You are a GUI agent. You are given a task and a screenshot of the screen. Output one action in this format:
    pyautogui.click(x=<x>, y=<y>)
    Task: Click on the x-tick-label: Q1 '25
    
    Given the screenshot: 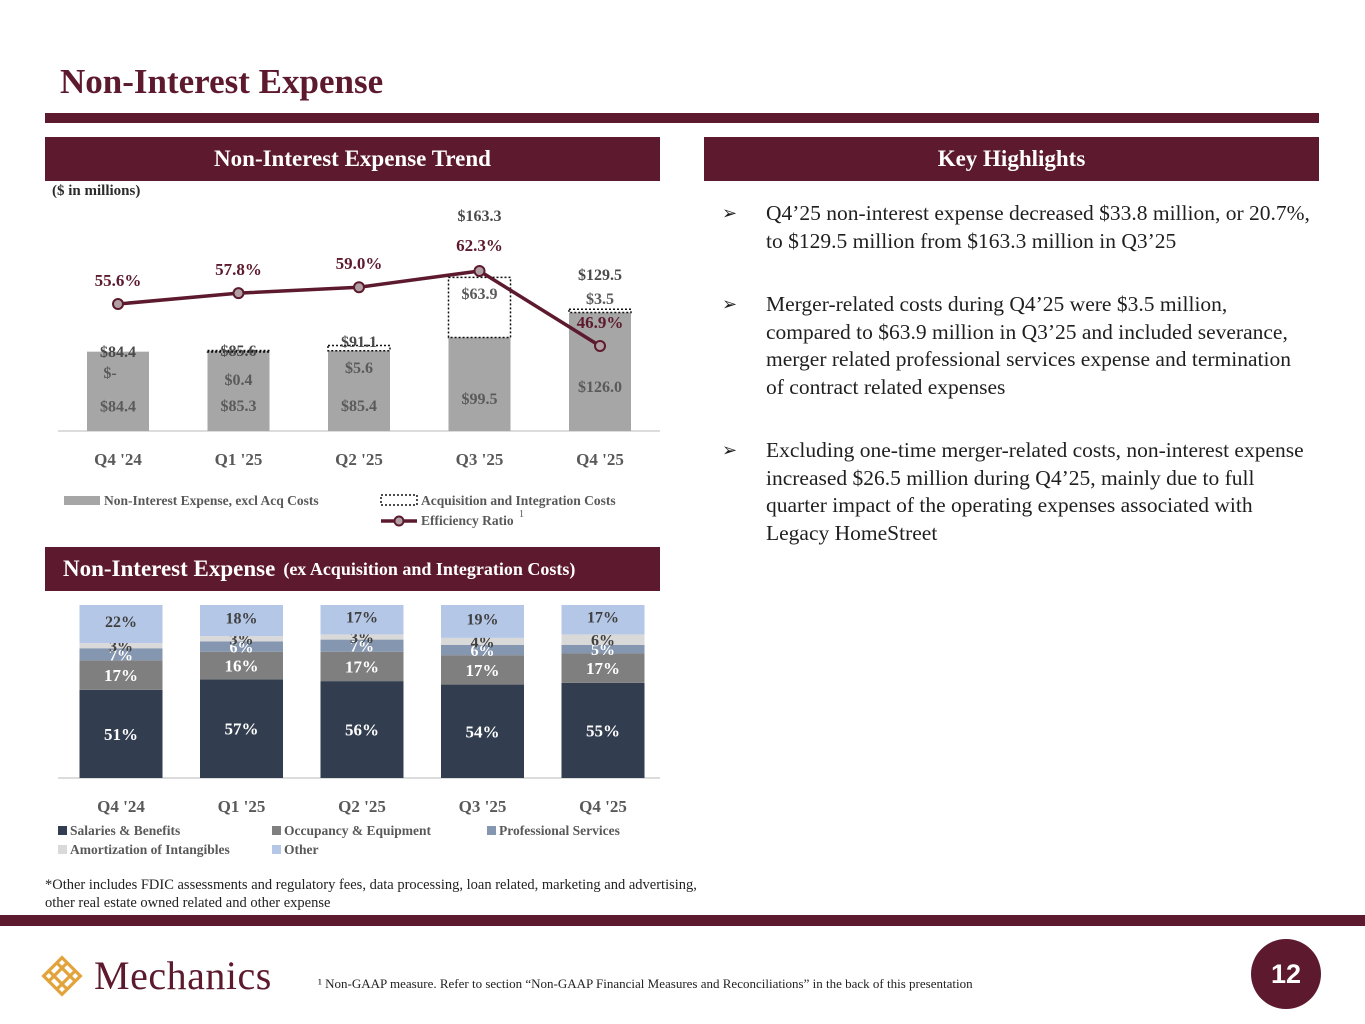 What is the action you would take?
    pyautogui.click(x=239, y=459)
    